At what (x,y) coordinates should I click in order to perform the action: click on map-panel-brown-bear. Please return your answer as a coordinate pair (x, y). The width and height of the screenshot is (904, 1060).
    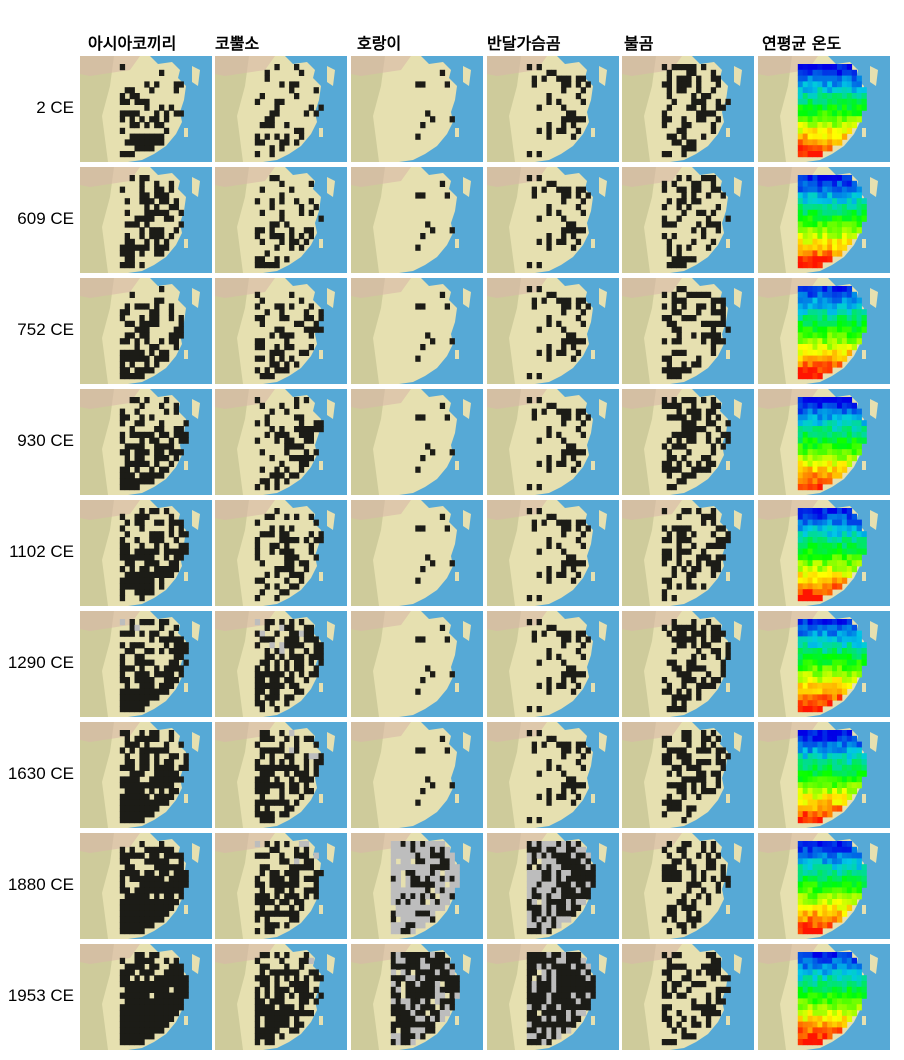
    Looking at the image, I should click on (688, 997).